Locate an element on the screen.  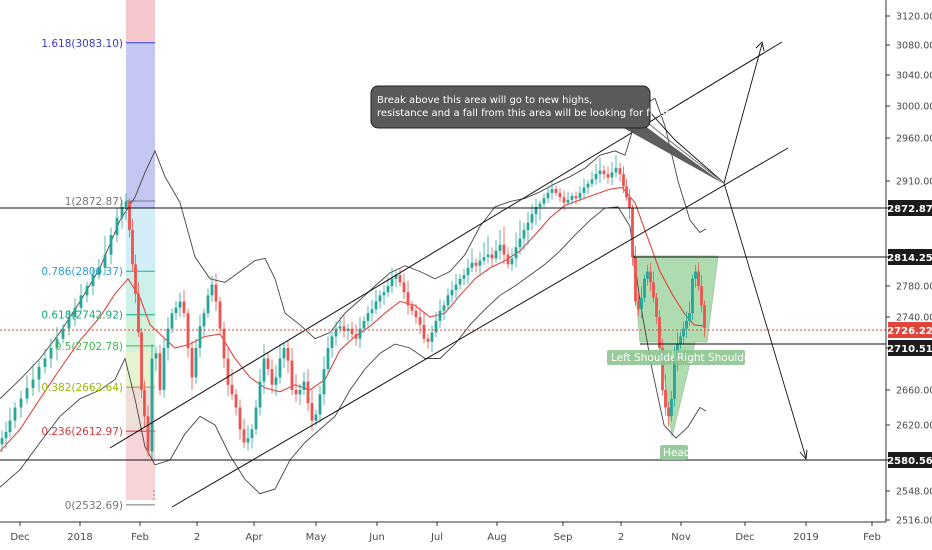
price-label-text: 2872.87 is located at coordinates (909, 209).